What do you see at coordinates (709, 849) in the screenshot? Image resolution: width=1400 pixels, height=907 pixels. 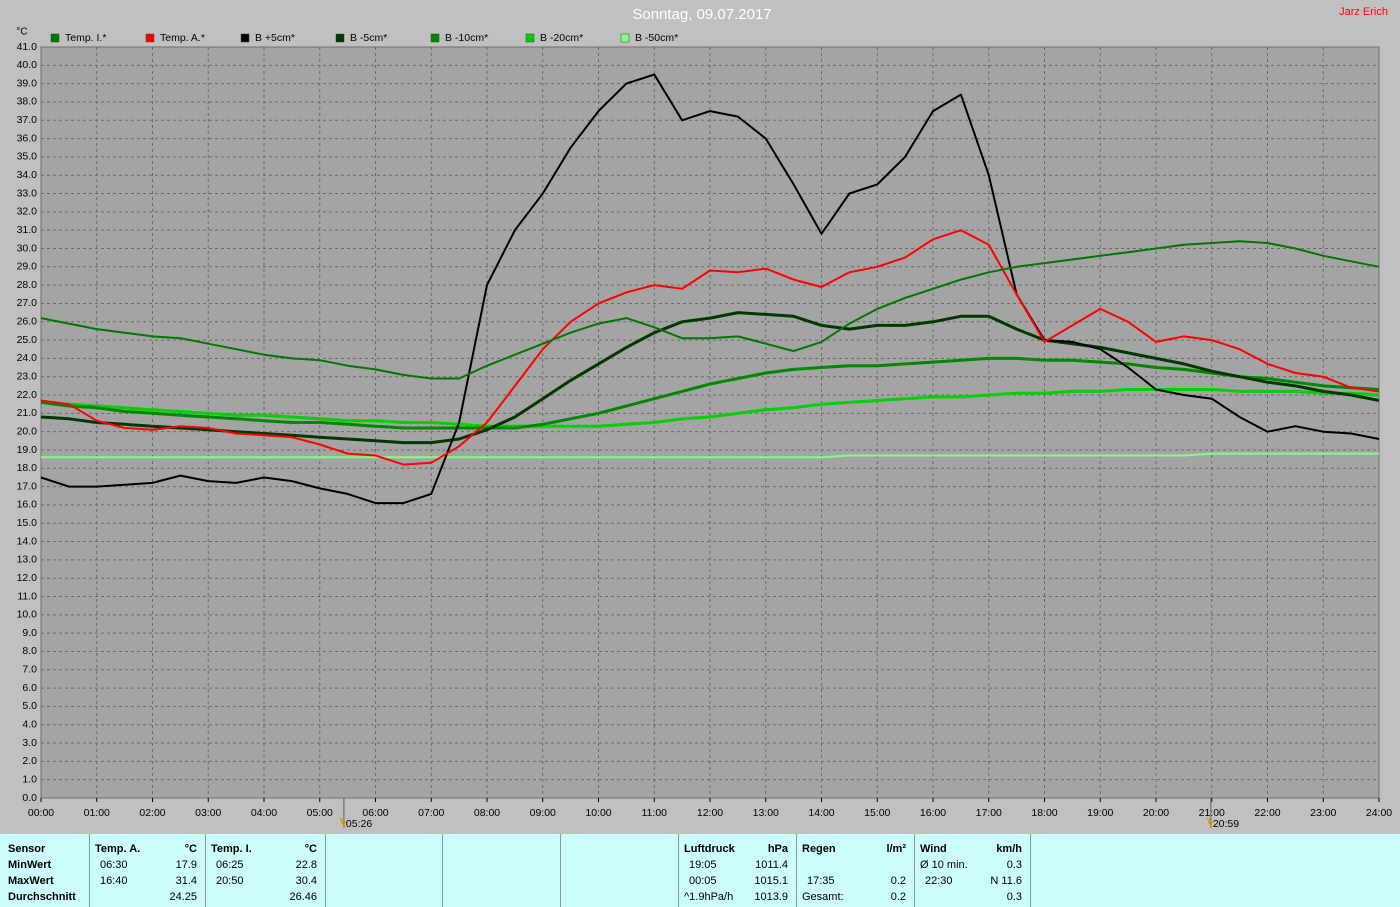 I see `column-header: Luftdruck` at bounding box center [709, 849].